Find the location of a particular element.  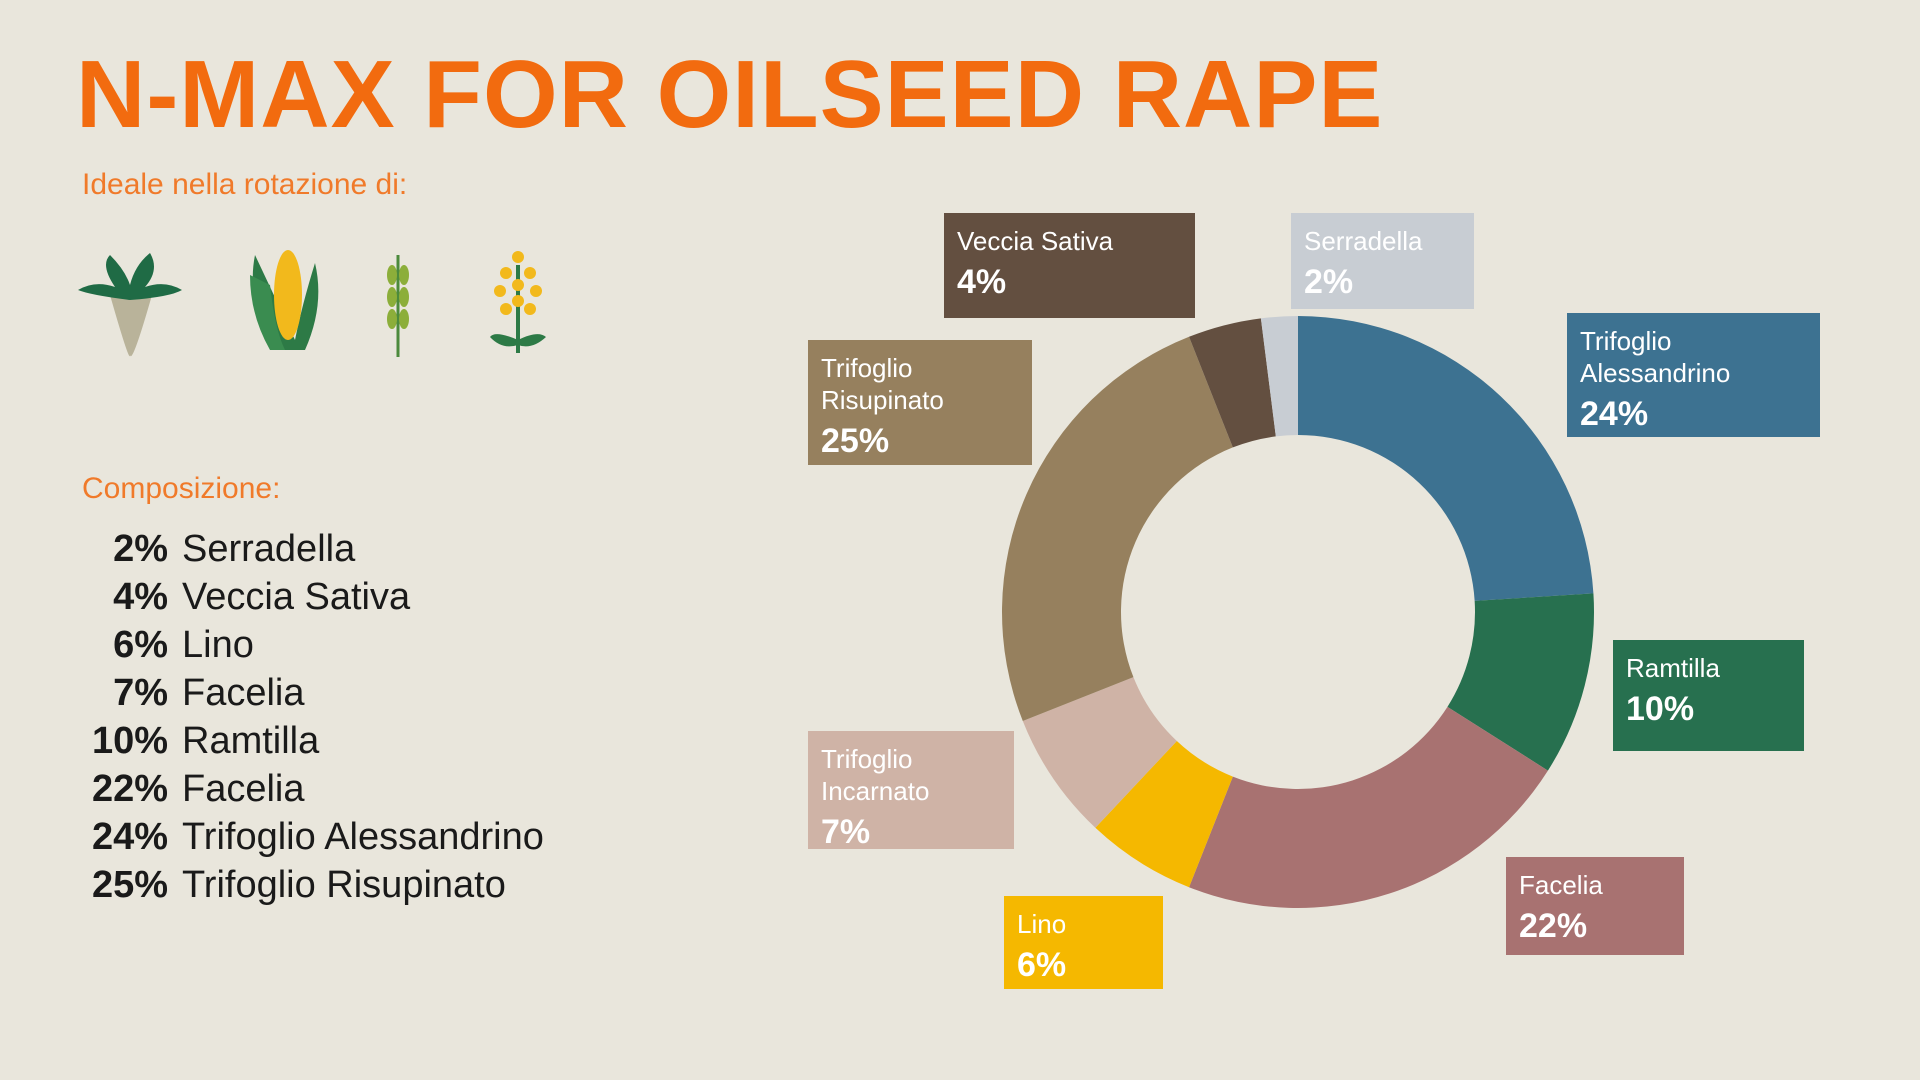

segment-value: 22% is located at coordinates (1553, 926).